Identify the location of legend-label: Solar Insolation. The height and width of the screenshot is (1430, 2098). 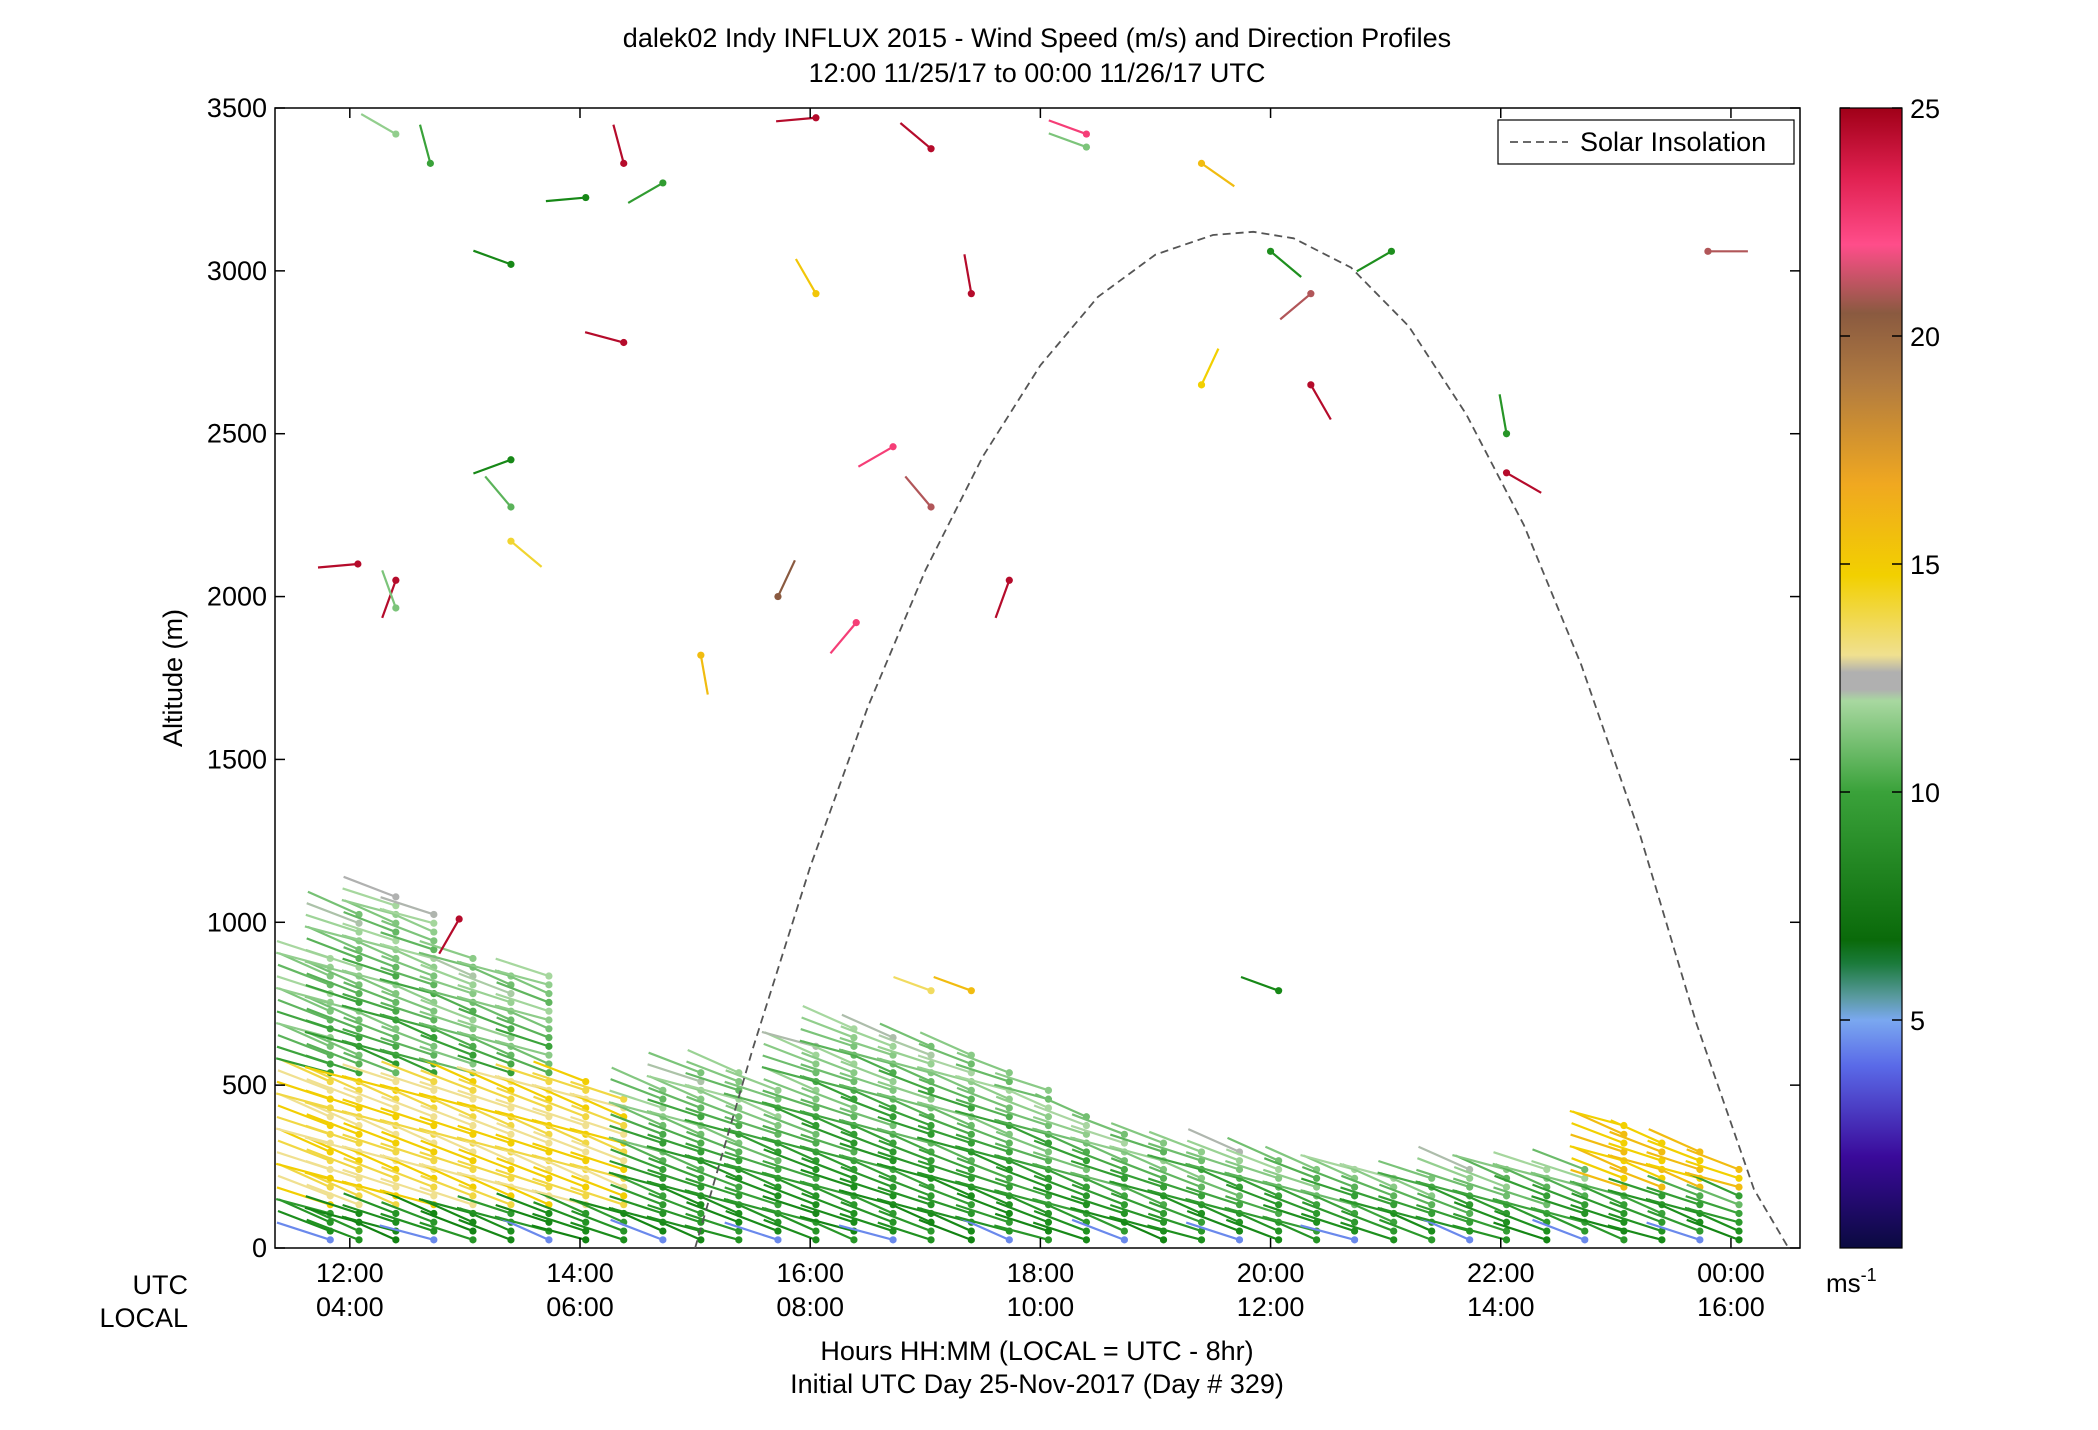
(1673, 142).